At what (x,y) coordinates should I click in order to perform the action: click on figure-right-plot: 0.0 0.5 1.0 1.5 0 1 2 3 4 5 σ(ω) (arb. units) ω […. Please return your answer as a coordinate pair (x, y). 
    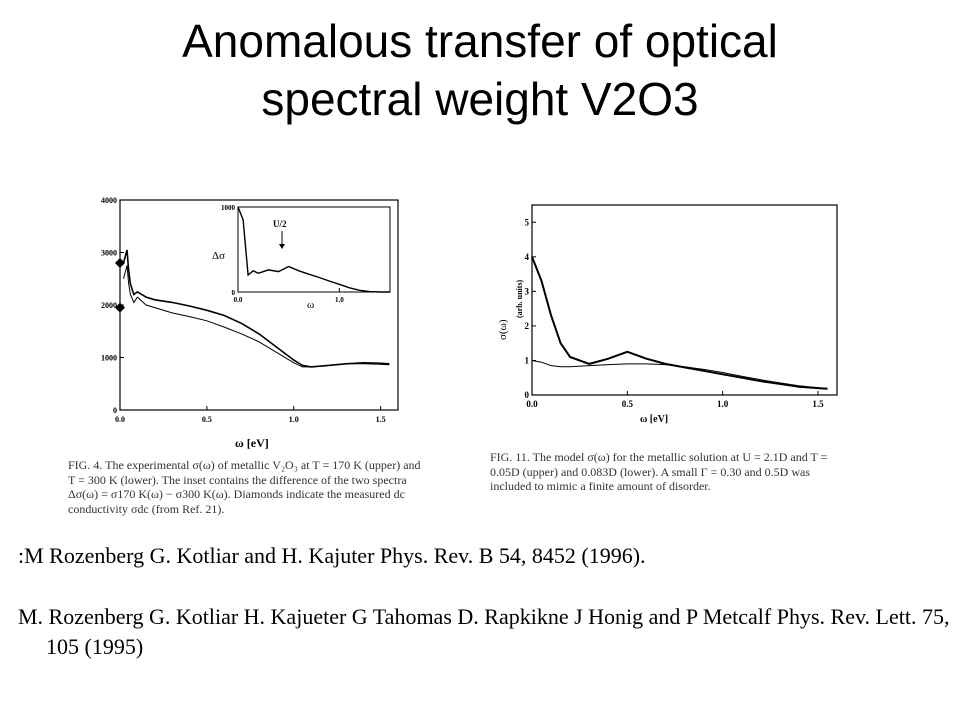
    Looking at the image, I should click on (667, 314).